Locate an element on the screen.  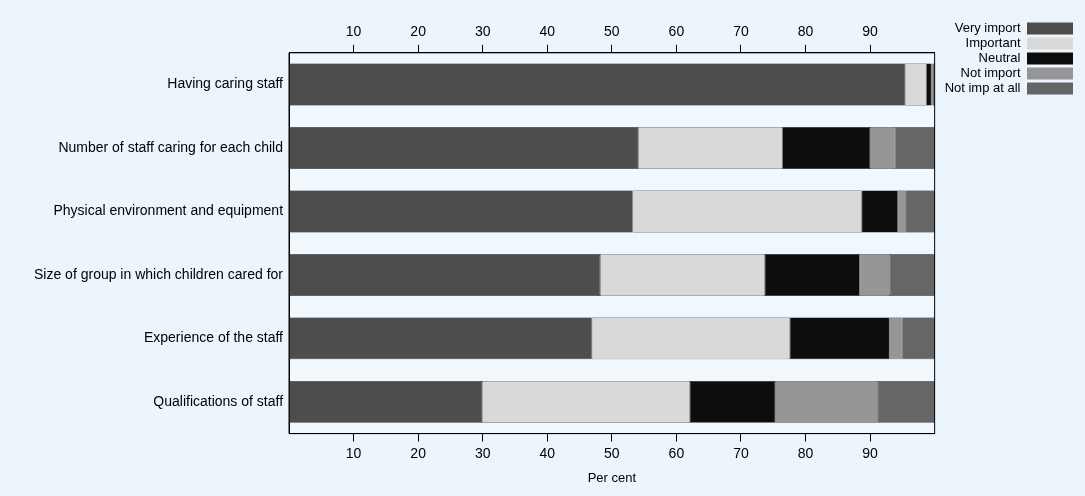
x2-tick-label: 50 is located at coordinates (612, 31).